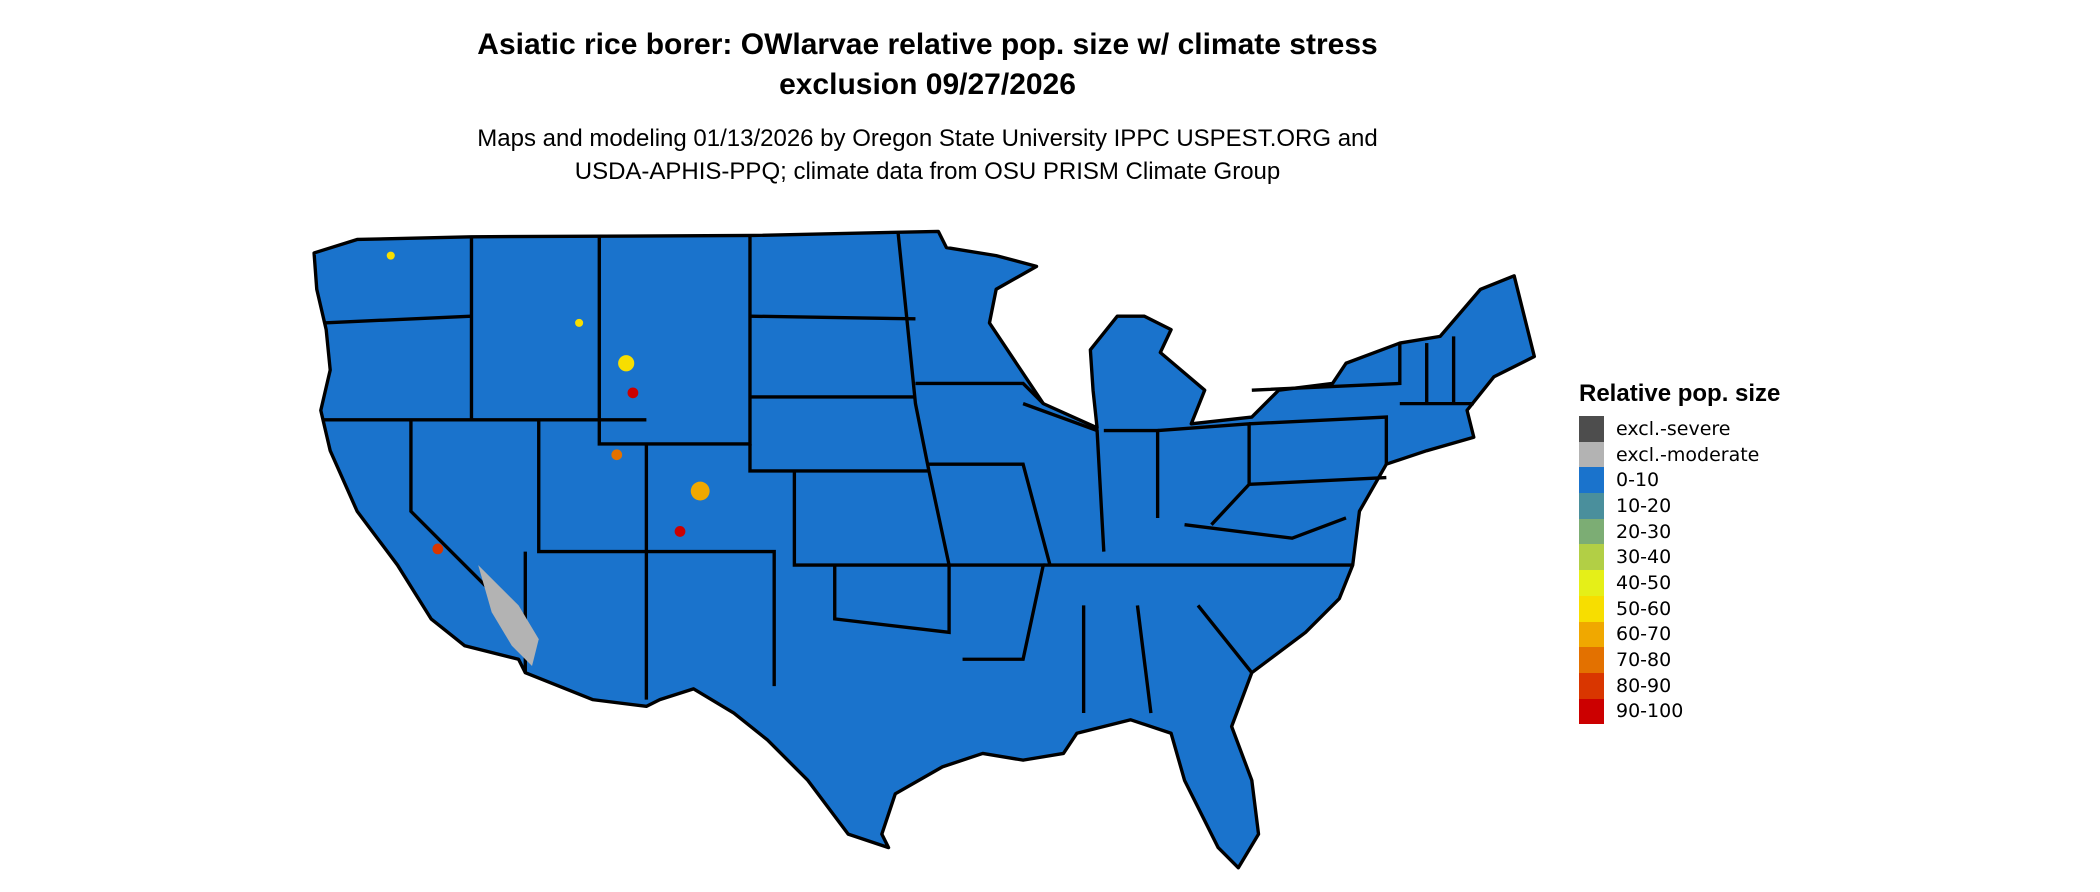 The width and height of the screenshot is (2100, 892). I want to click on legend-item: 40-50, so click(1679, 583).